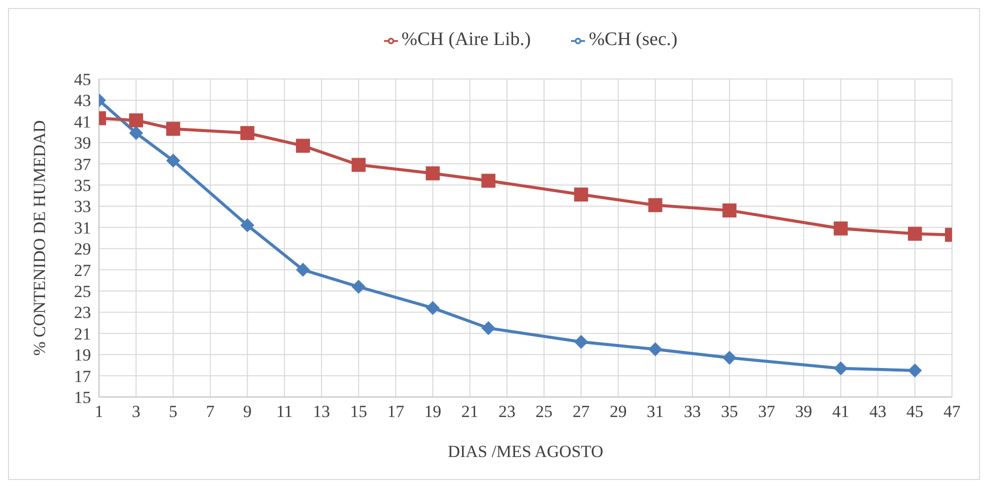 This screenshot has height=487, width=986. Describe the element at coordinates (82, 100) in the screenshot. I see `y-tick-label: 43` at that location.